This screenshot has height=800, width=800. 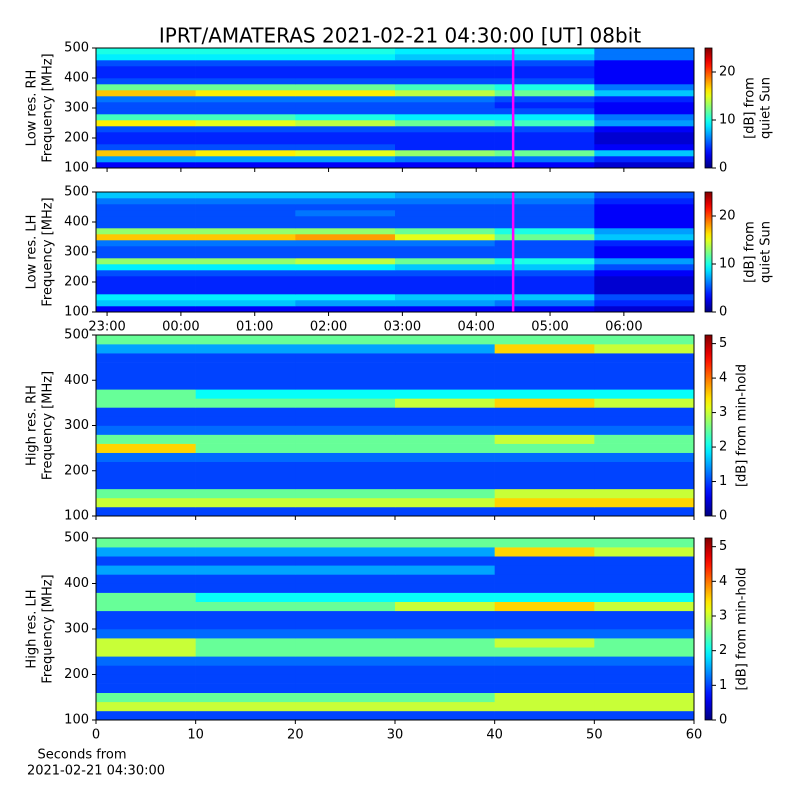 I want to click on colorbar-tick-label: 4, so click(x=723, y=581).